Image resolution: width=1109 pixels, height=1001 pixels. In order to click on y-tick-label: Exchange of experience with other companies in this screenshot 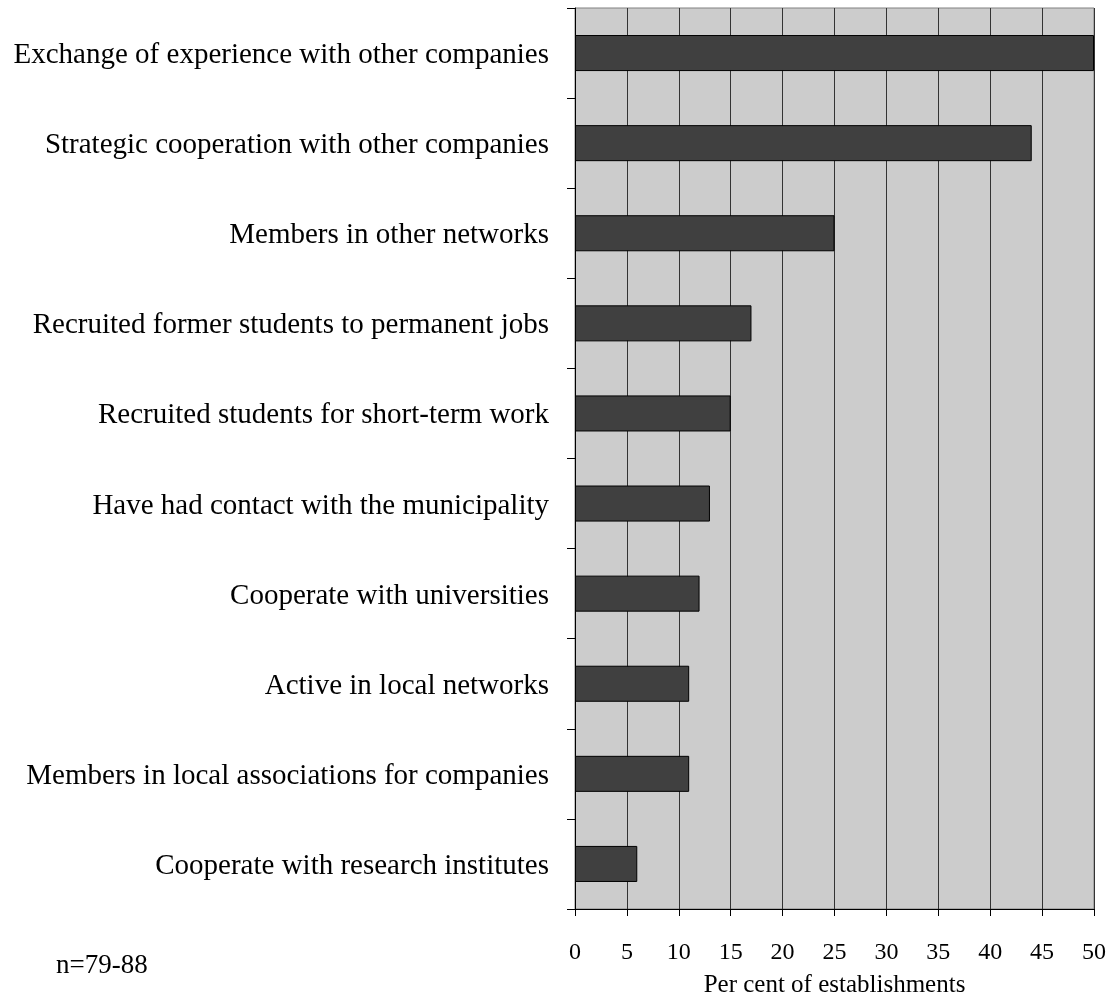, I will do `click(281, 53)`.